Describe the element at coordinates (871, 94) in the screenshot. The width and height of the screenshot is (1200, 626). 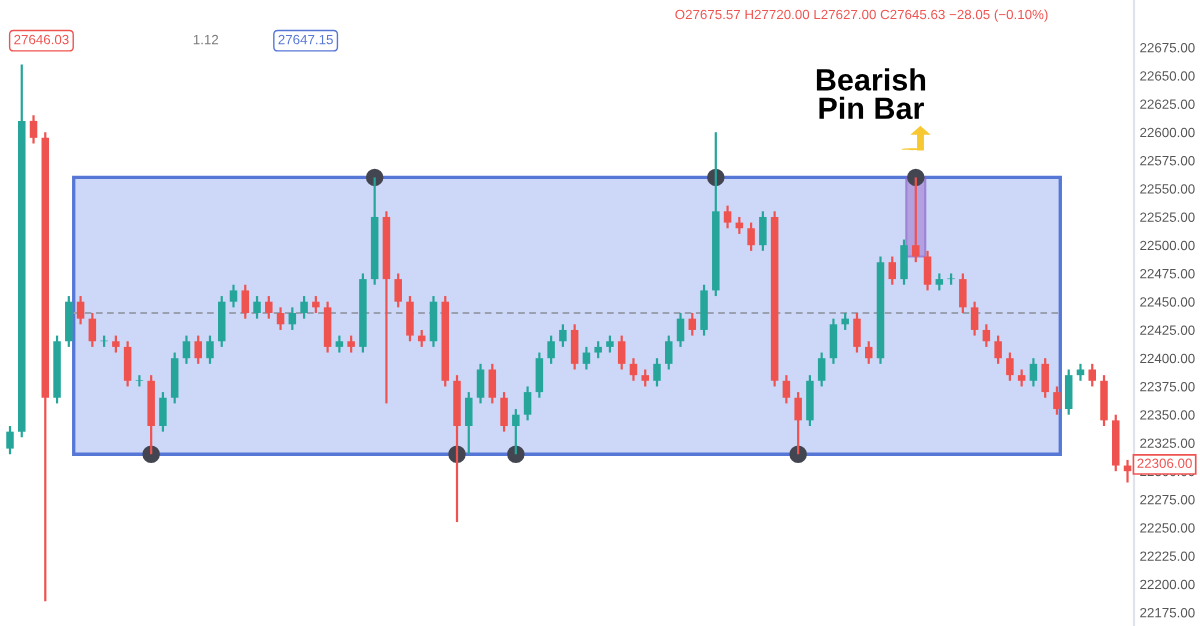
I see `annotation: Bearish Pin Bar` at that location.